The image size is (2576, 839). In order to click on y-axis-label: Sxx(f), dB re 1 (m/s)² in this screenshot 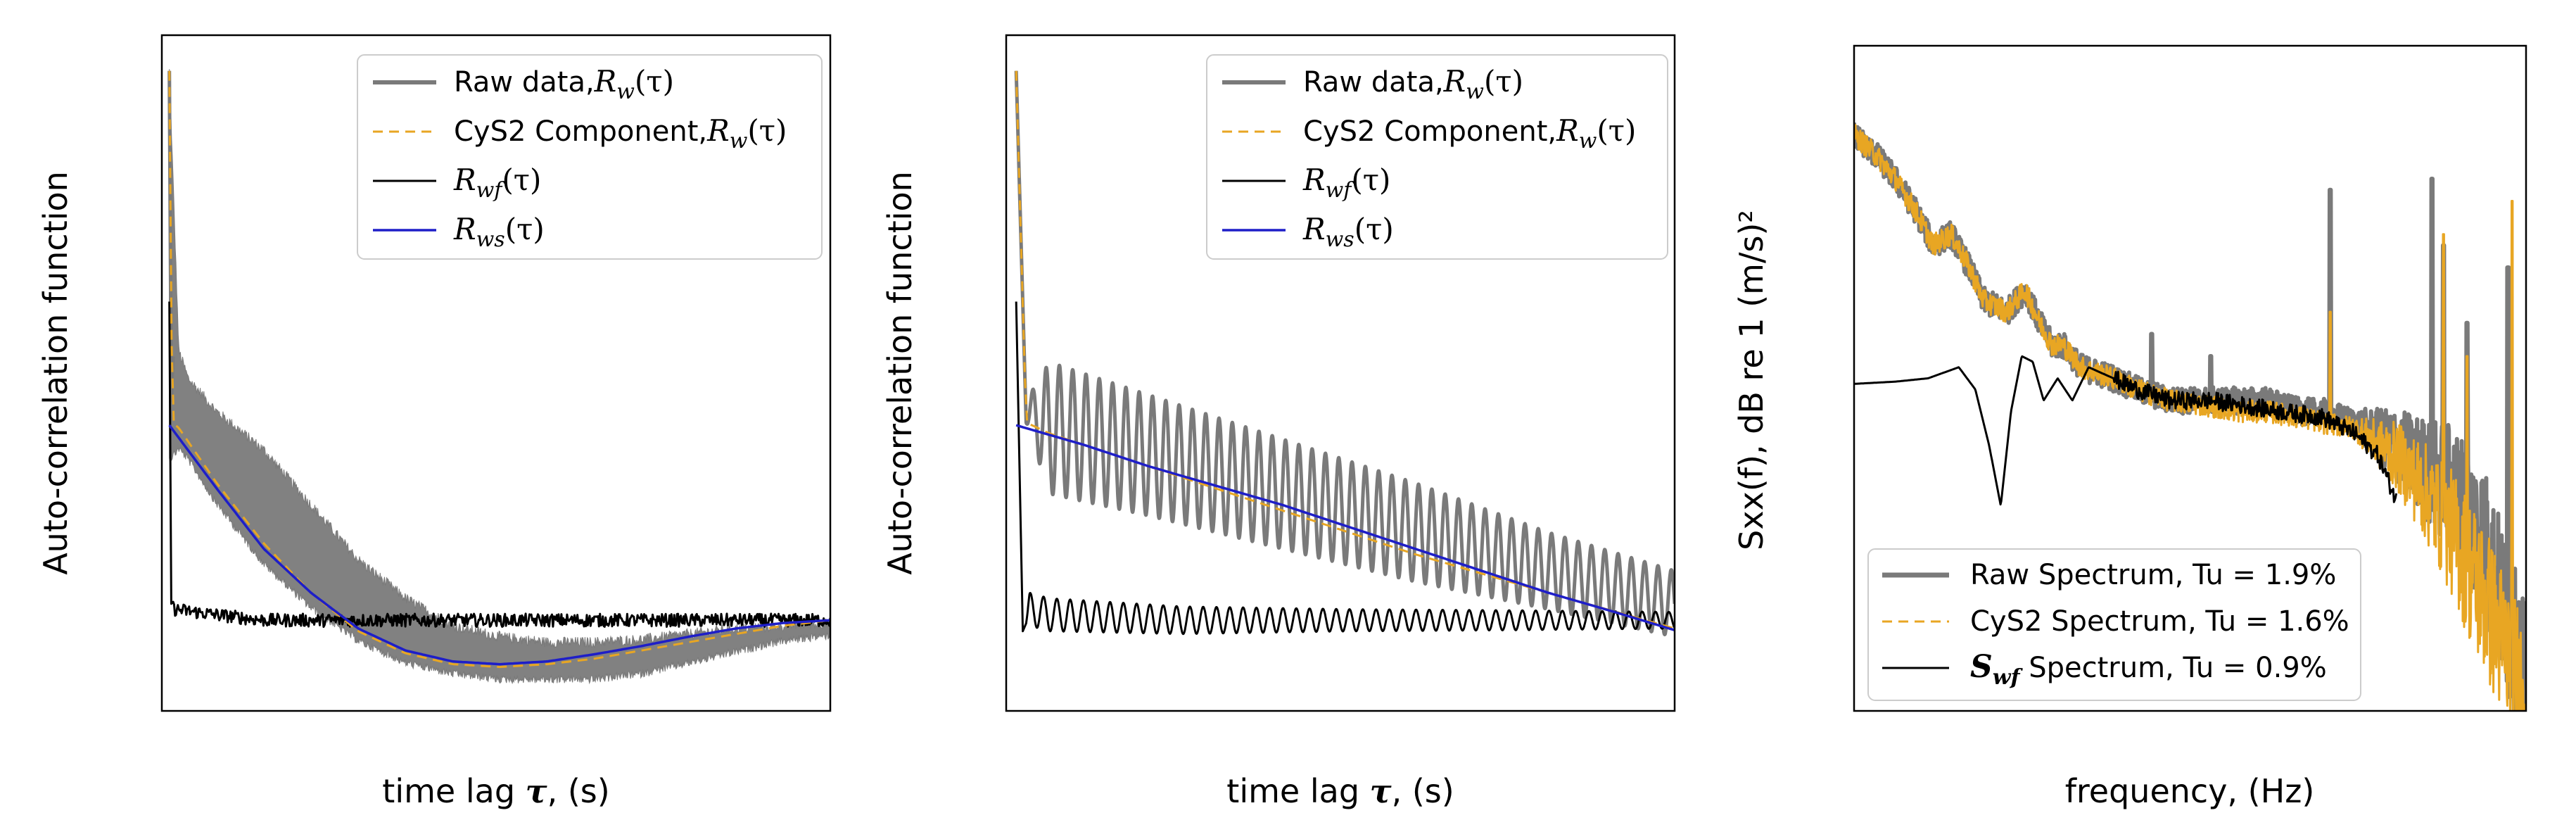, I will do `click(1751, 380)`.